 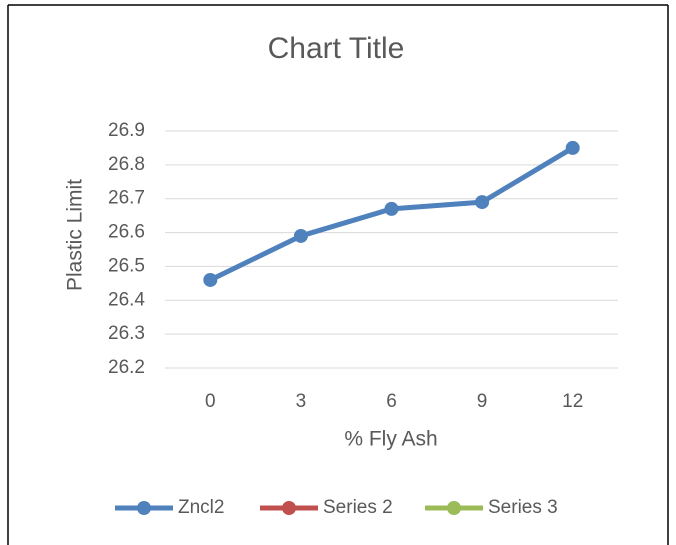 I want to click on legend-label: Zncl2, so click(x=201, y=507).